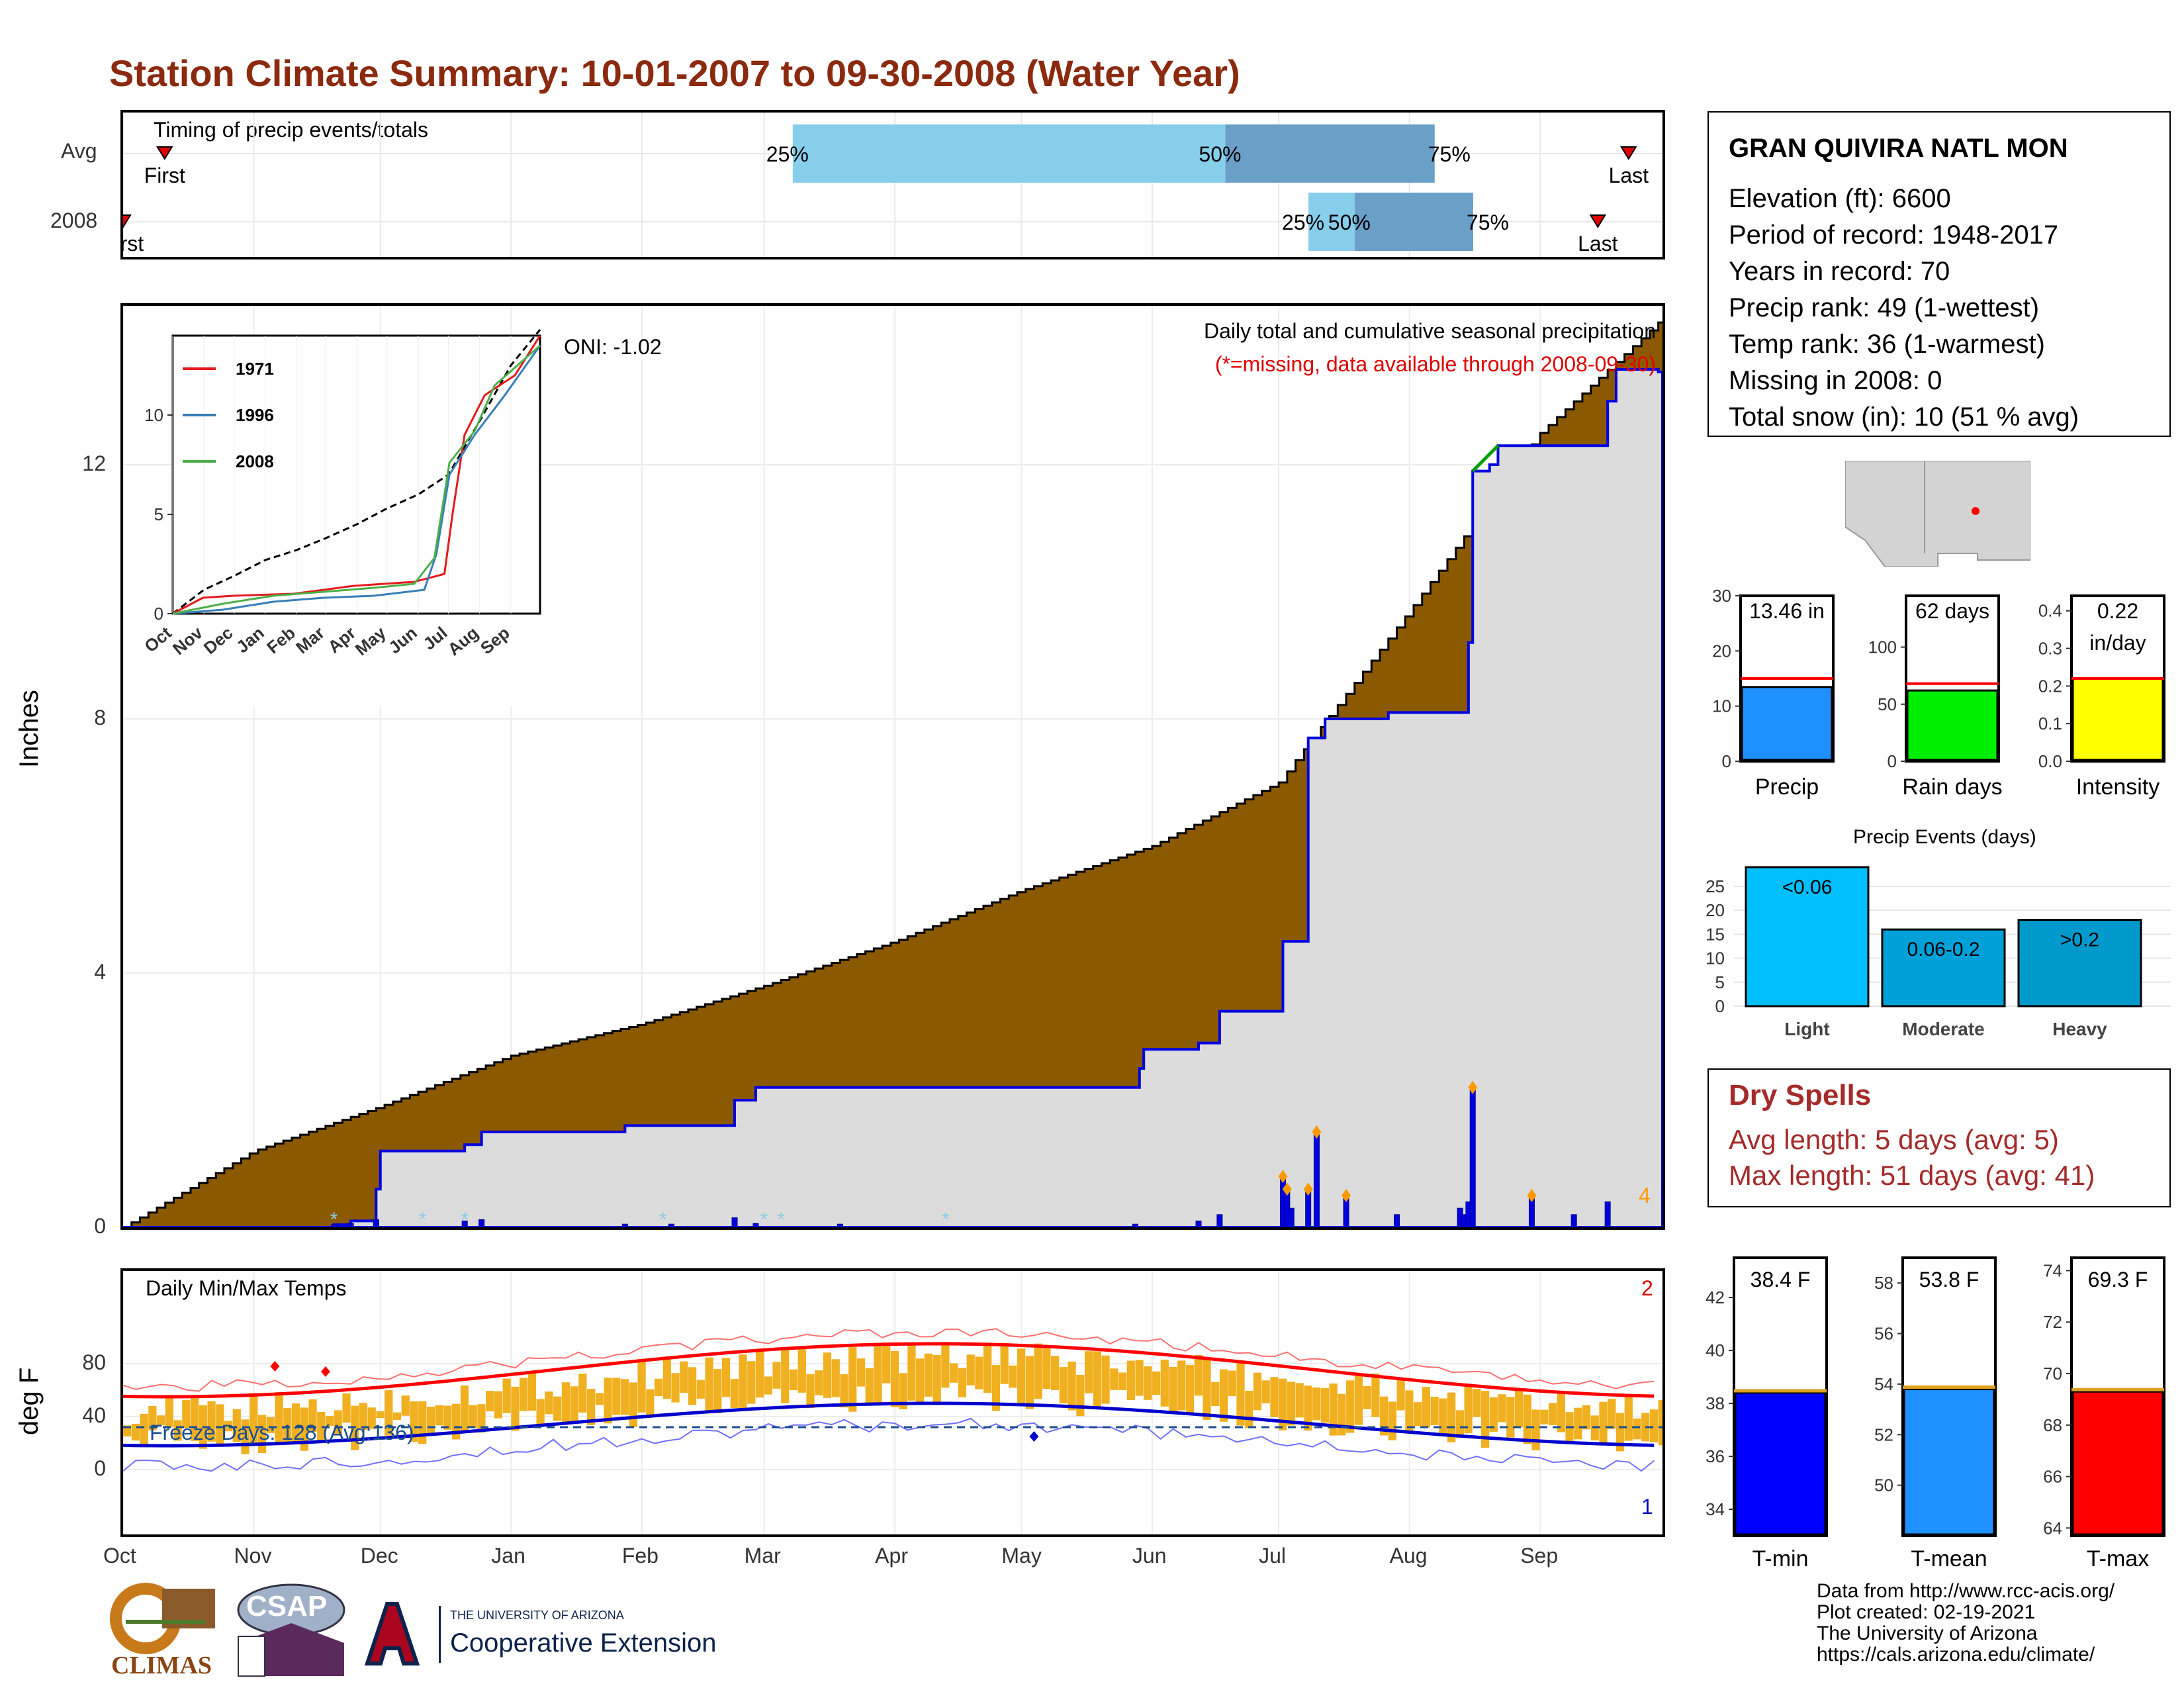 The image size is (2184, 1688). I want to click on inset-xtick: Aug, so click(463, 641).